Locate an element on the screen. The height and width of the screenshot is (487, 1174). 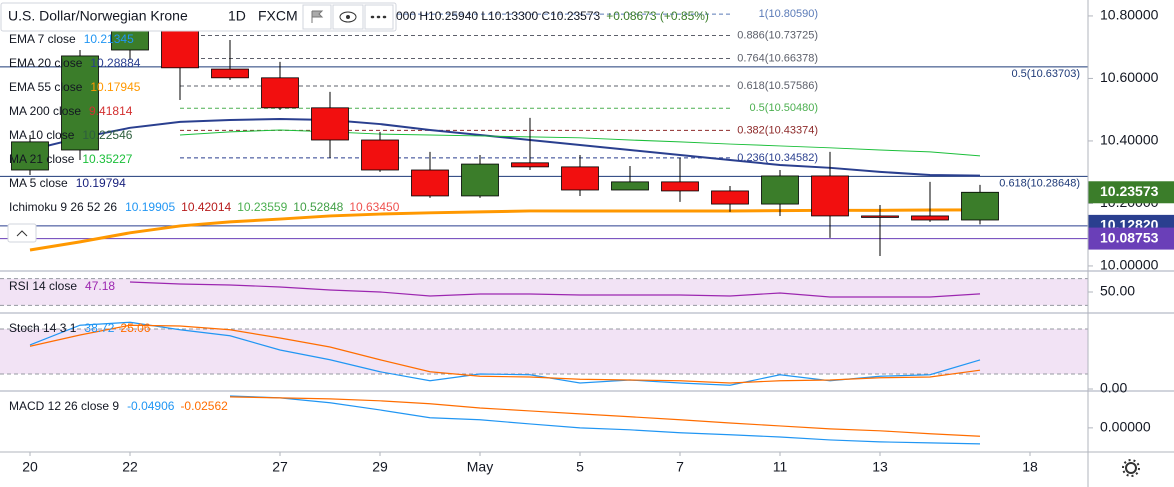
legend-name: Ichimoku 9 26 52 26 is located at coordinates (63, 207).